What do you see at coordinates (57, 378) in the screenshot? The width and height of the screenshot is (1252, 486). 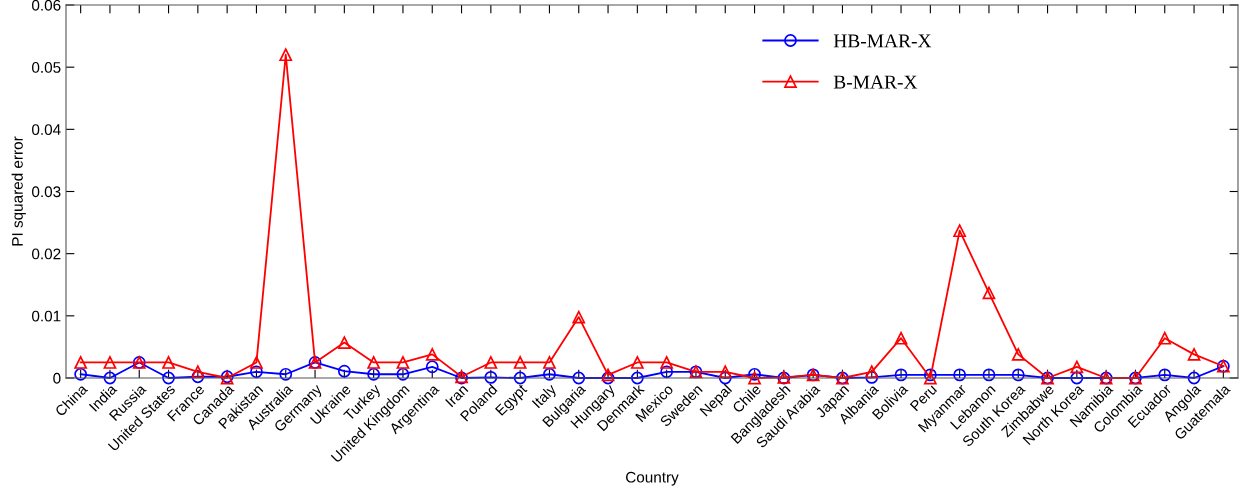 I see `y-tick-label: 0` at bounding box center [57, 378].